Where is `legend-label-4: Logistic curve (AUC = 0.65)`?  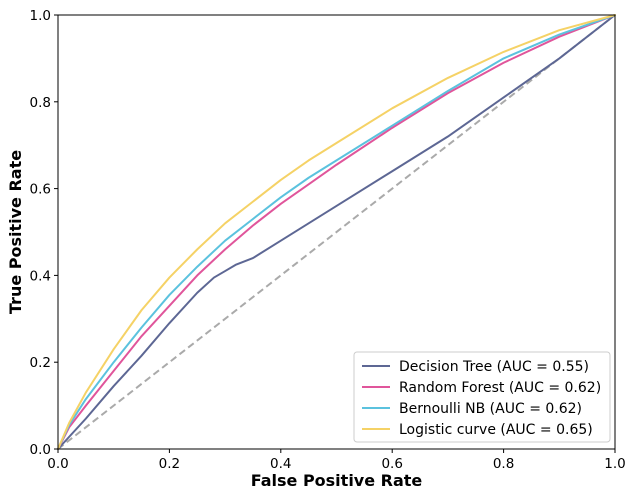 legend-label-4: Logistic curve (AUC = 0.65) is located at coordinates (496, 430).